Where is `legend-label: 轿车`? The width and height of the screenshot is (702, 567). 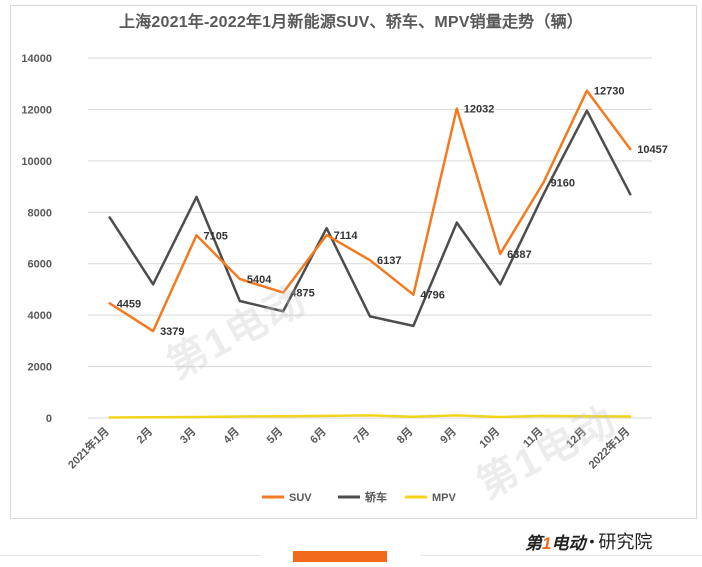
legend-label: 轿车 is located at coordinates (376, 497).